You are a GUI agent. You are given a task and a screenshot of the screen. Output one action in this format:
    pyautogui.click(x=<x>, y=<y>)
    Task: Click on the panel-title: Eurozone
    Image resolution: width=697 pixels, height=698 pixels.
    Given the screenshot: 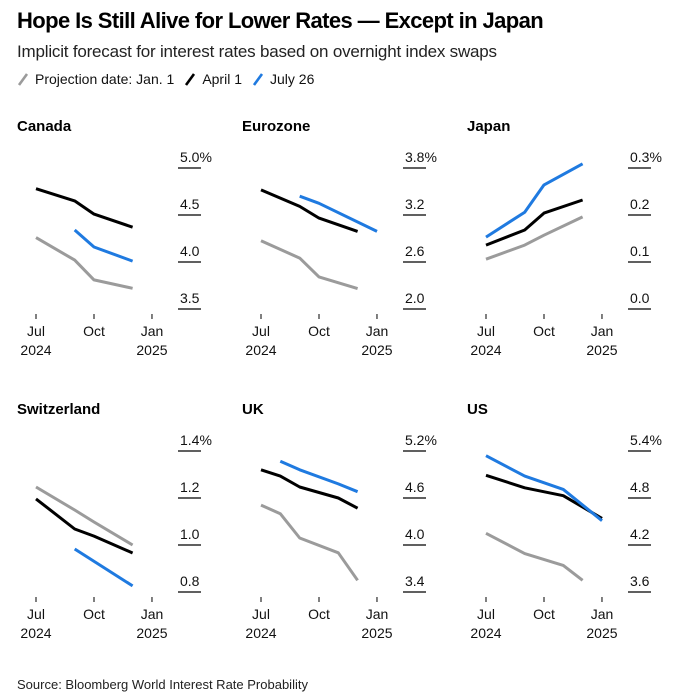 What is the action you would take?
    pyautogui.click(x=276, y=126)
    